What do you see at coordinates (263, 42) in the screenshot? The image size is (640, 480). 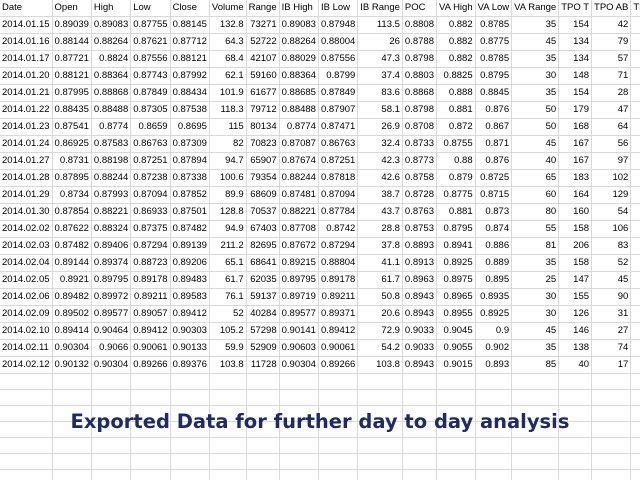 I see `value-cell: 52722` at bounding box center [263, 42].